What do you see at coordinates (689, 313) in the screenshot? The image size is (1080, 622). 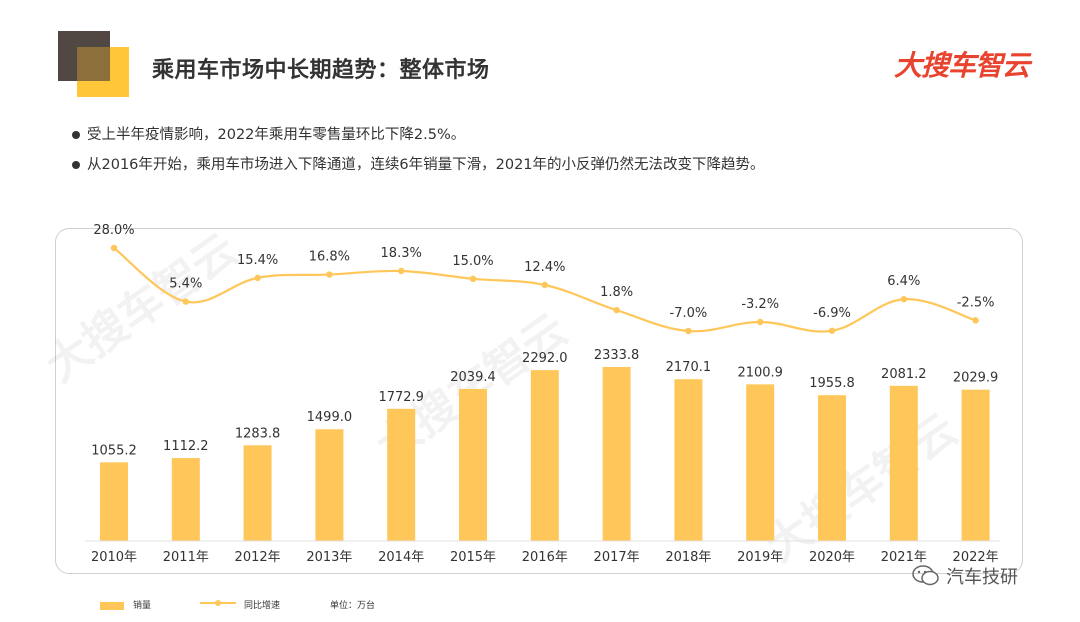 I see `growth-value-label: -7.0%` at bounding box center [689, 313].